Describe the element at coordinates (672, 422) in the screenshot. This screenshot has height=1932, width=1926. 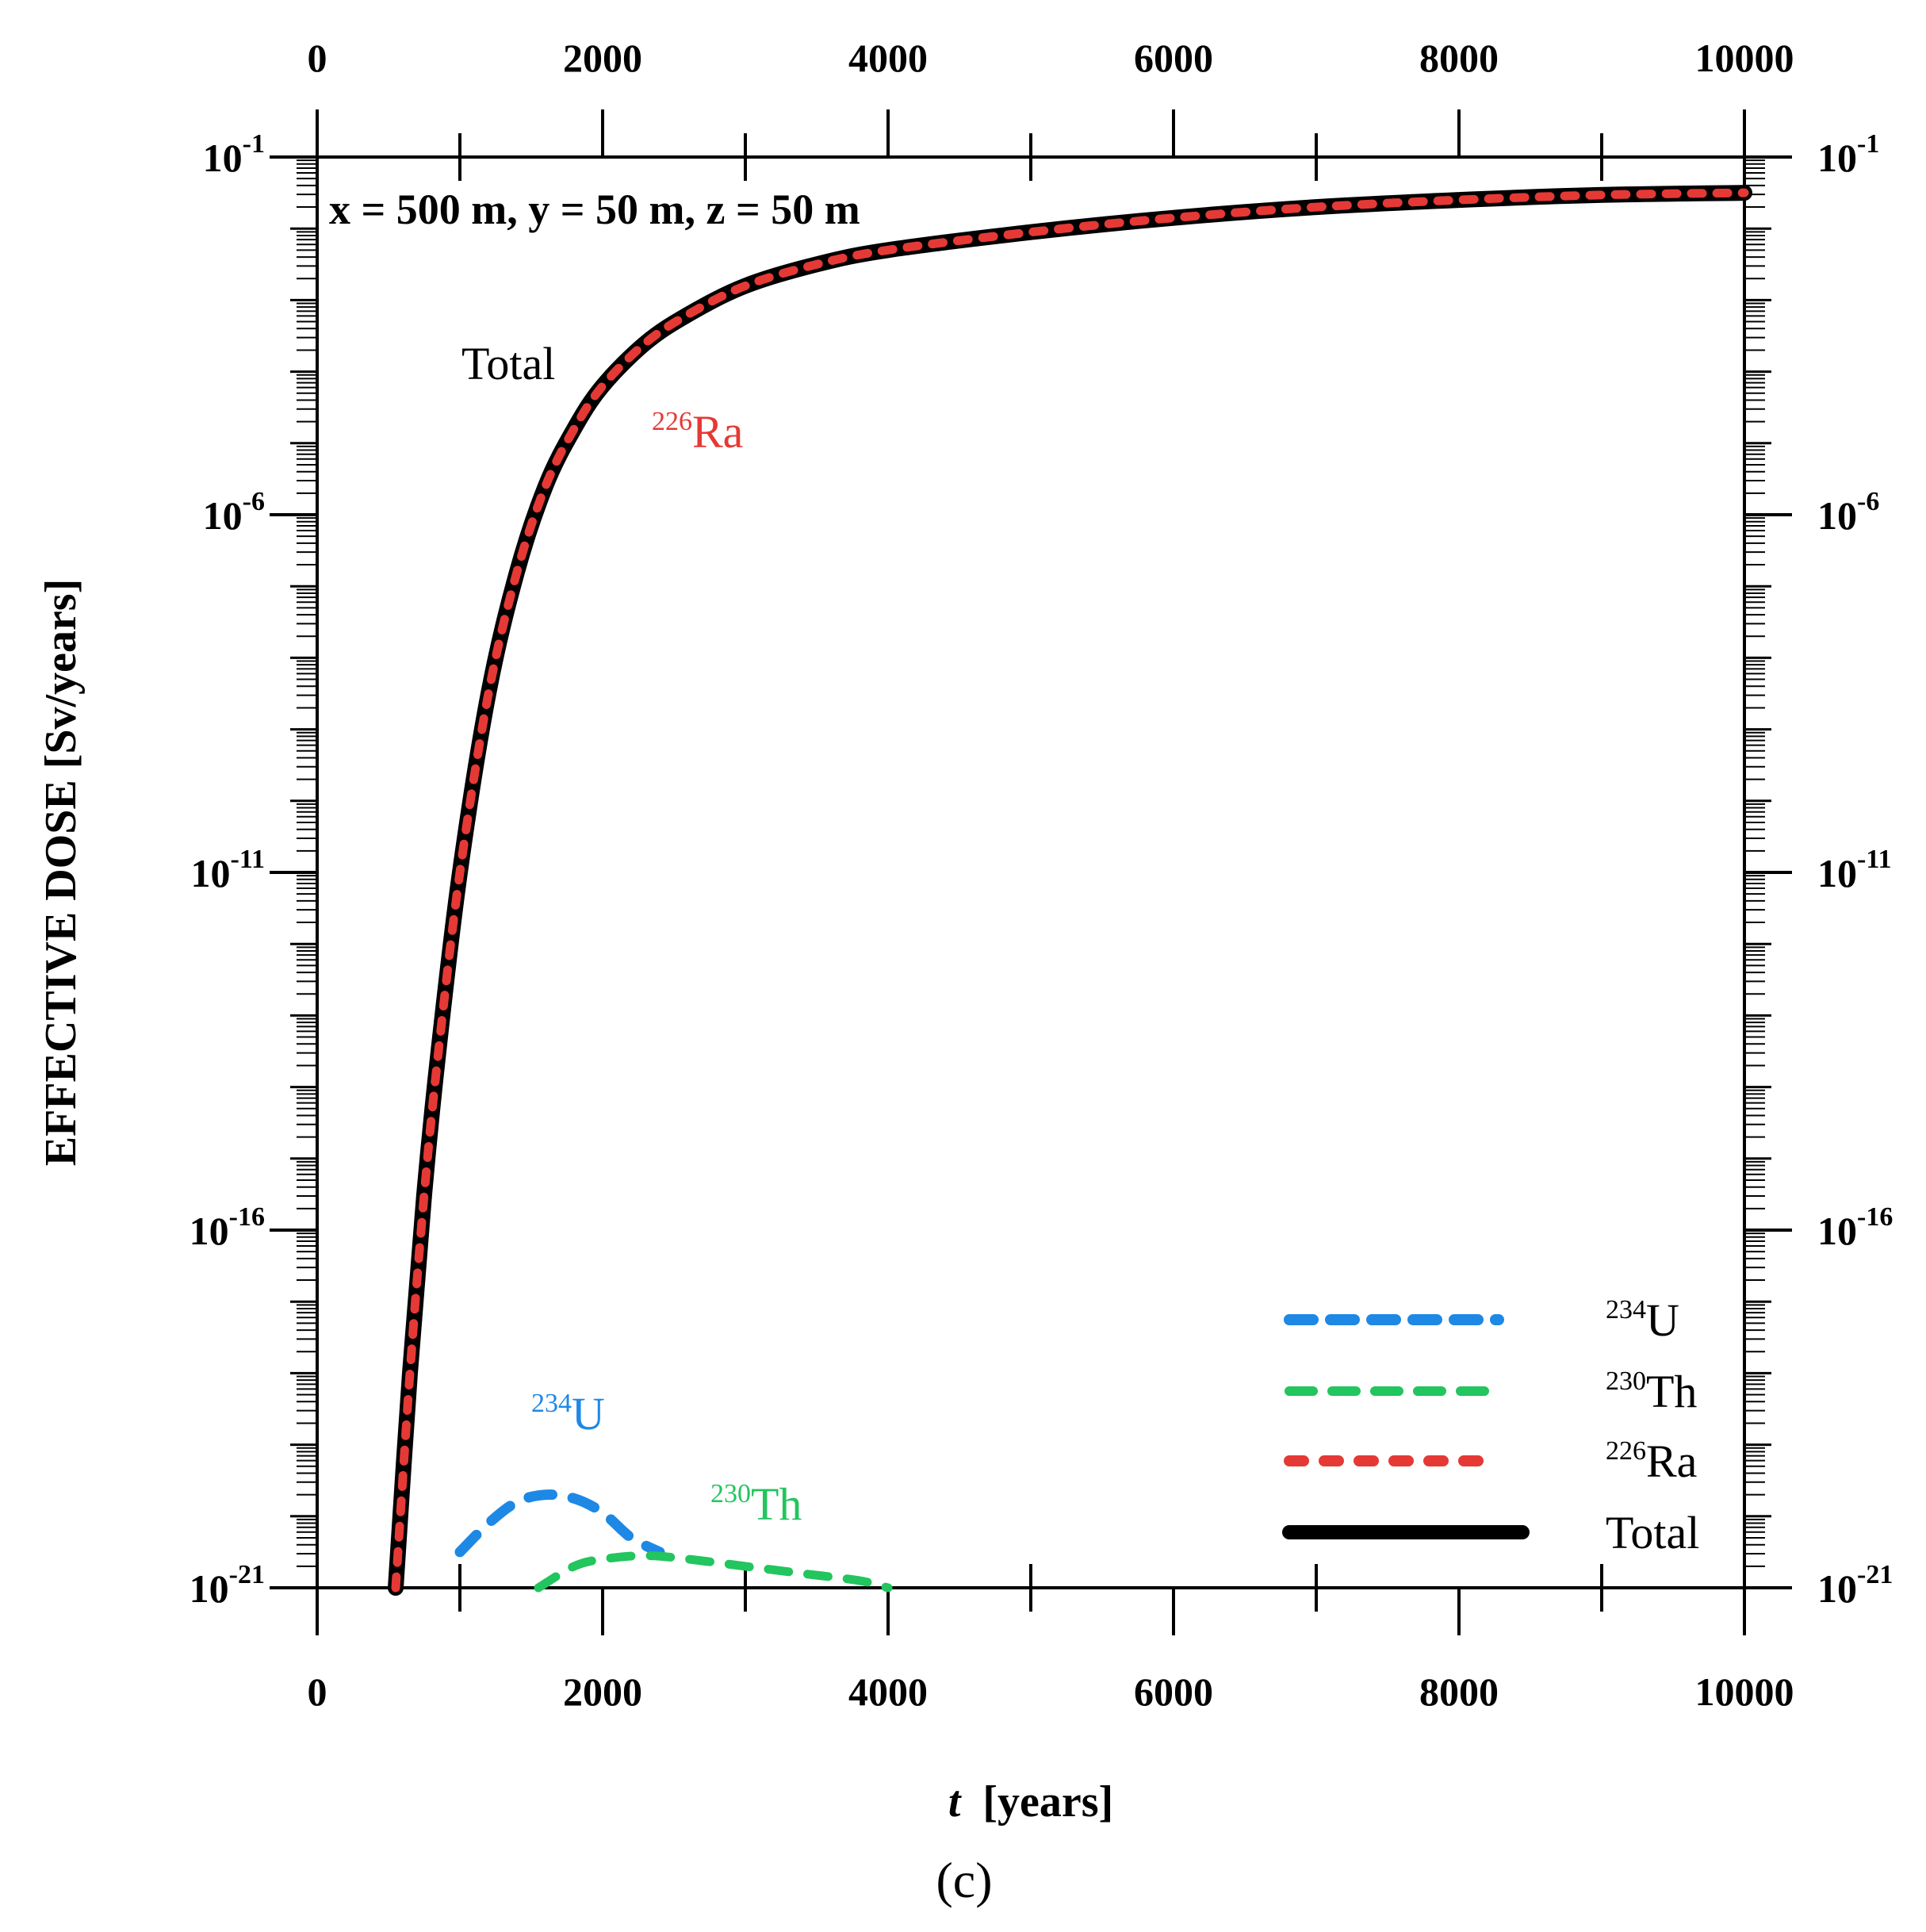
I see `label-ra226-mass: 226` at that location.